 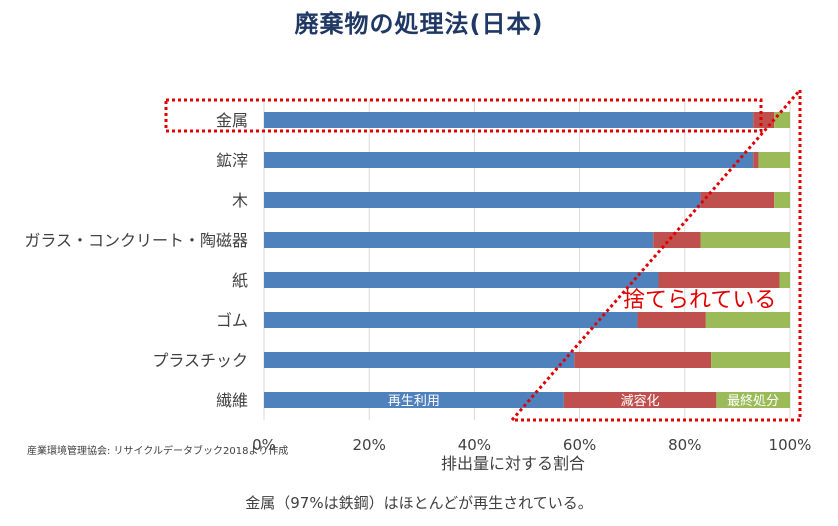 What do you see at coordinates (419, 503) in the screenshot?
I see `caption: 金属（97%は鉄鋼）はほとんどが再生されている。` at bounding box center [419, 503].